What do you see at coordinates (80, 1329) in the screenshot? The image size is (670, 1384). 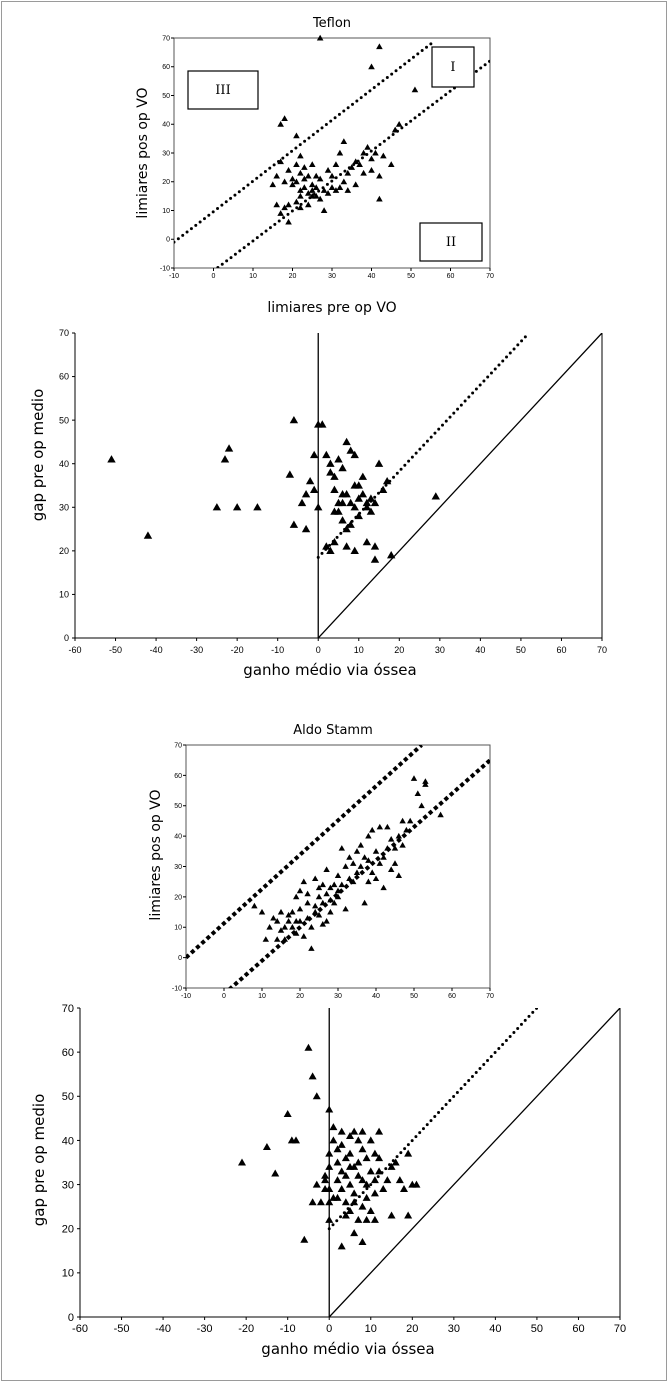 I see `x-tick-label: -60` at bounding box center [80, 1329].